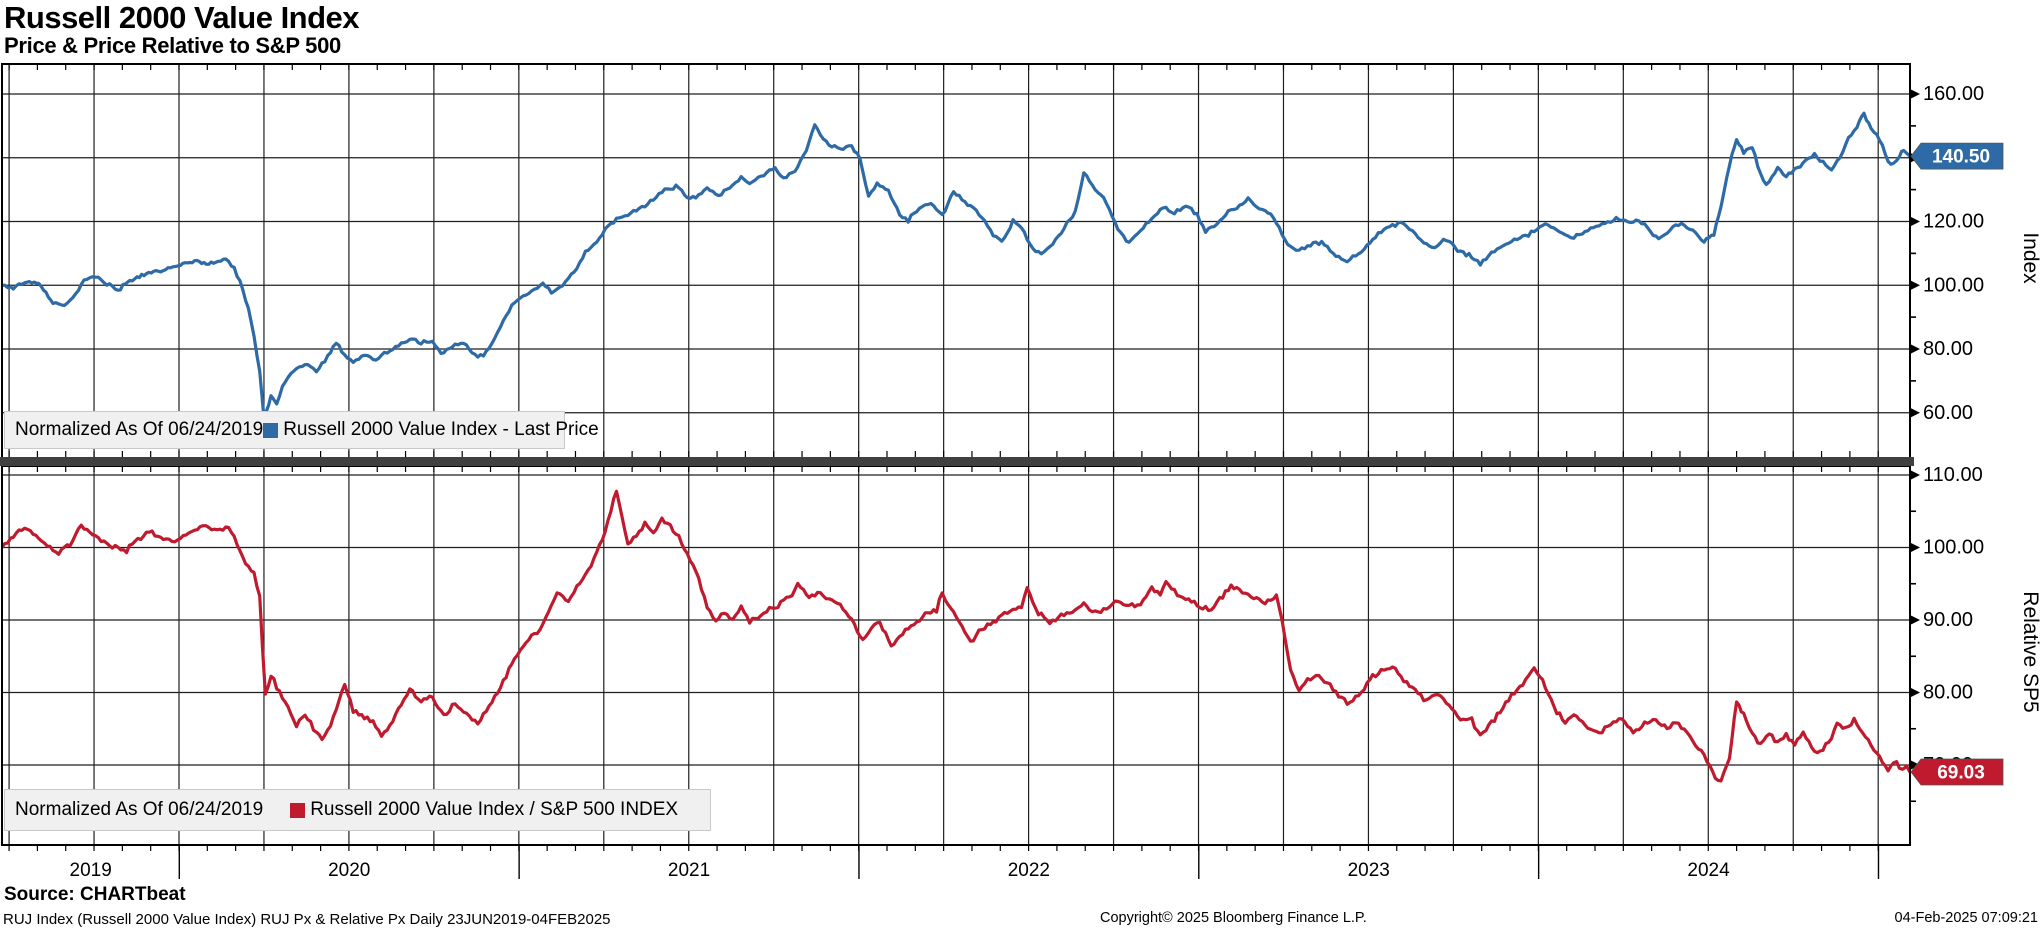 The image size is (2041, 932). I want to click on y-tick-label: 160.00, so click(1953, 94).